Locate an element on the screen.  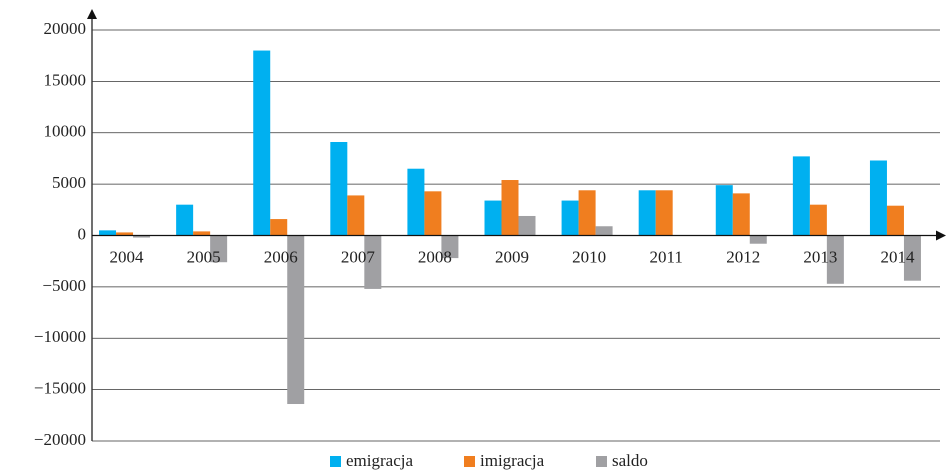
y-tick-label: 0 is located at coordinates (82, 233).